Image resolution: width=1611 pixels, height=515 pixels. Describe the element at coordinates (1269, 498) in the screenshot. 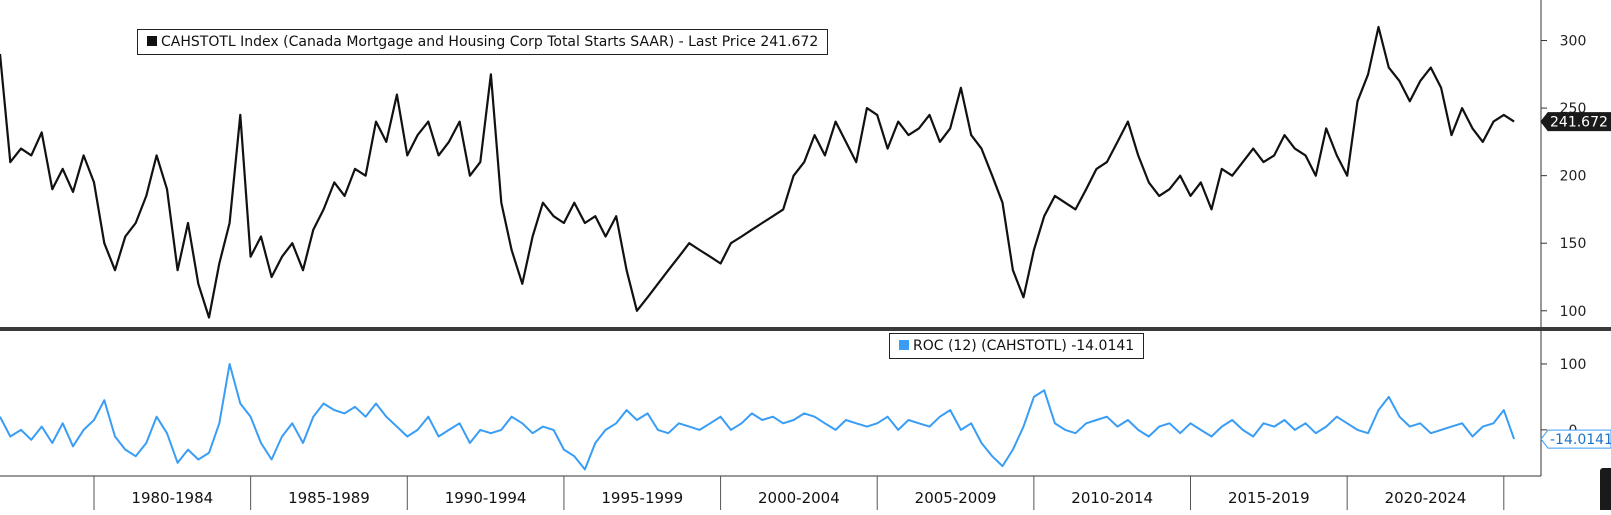

I see `x-tick-label: 2015-2019` at that location.